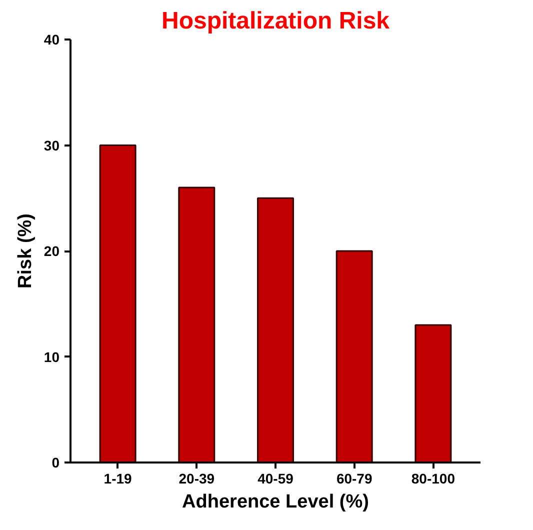  Describe the element at coordinates (118, 478) in the screenshot. I see `x-tick-label: 1-19` at that location.